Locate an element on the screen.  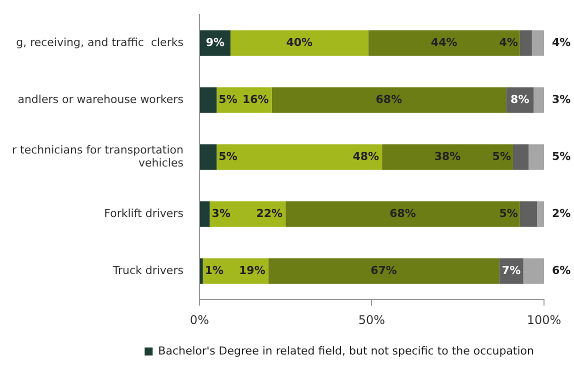
y-tick-label: g, receiving, and traffic clerks is located at coordinates (100, 42).